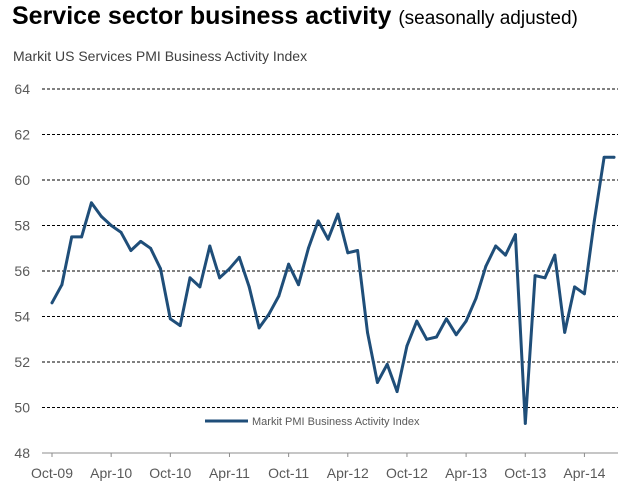 Image resolution: width=640 pixels, height=491 pixels. I want to click on x-tick-label: Apr-13, so click(466, 473).